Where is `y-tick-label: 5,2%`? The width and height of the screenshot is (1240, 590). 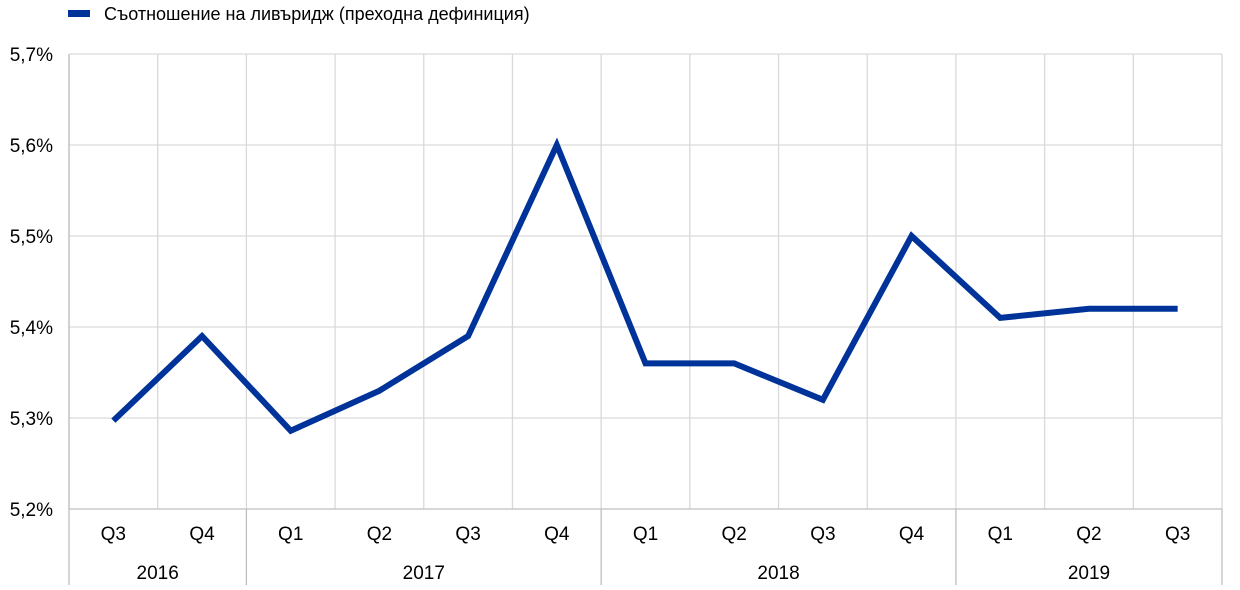
y-tick-label: 5,2% is located at coordinates (31, 510).